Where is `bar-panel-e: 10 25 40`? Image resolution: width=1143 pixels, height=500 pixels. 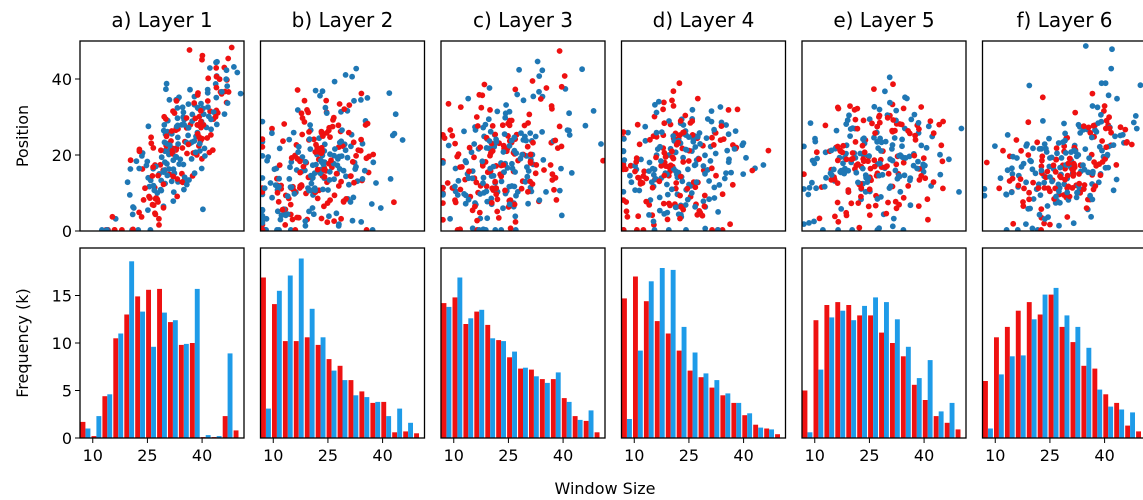 bar-panel-e: 10 25 40 is located at coordinates (884, 356).